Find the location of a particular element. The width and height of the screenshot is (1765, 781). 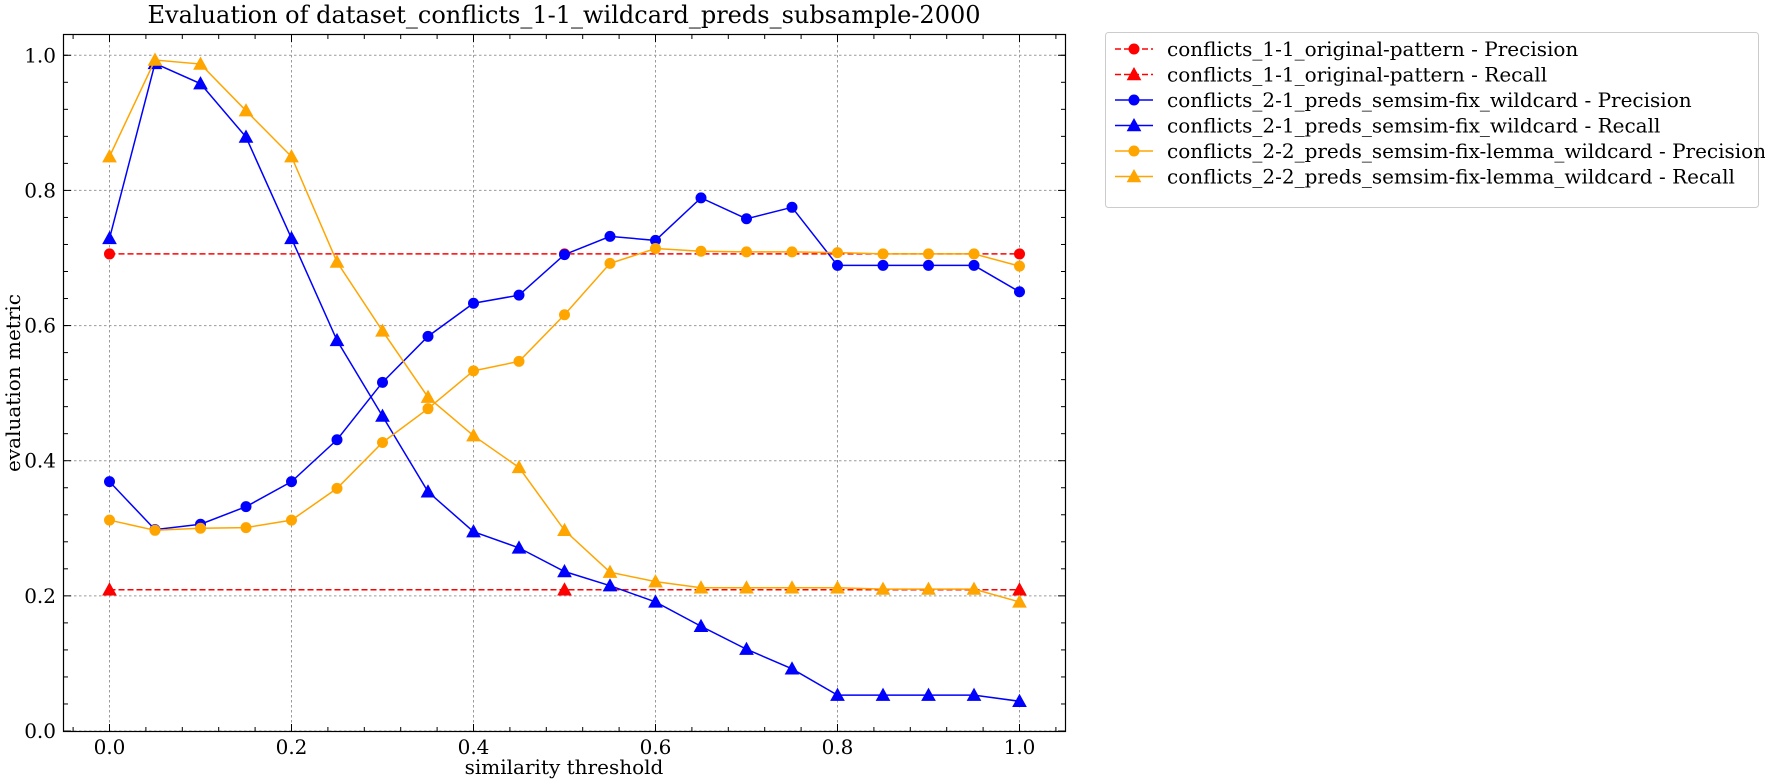

y-tick-label: 0.0 is located at coordinates (40, 731).